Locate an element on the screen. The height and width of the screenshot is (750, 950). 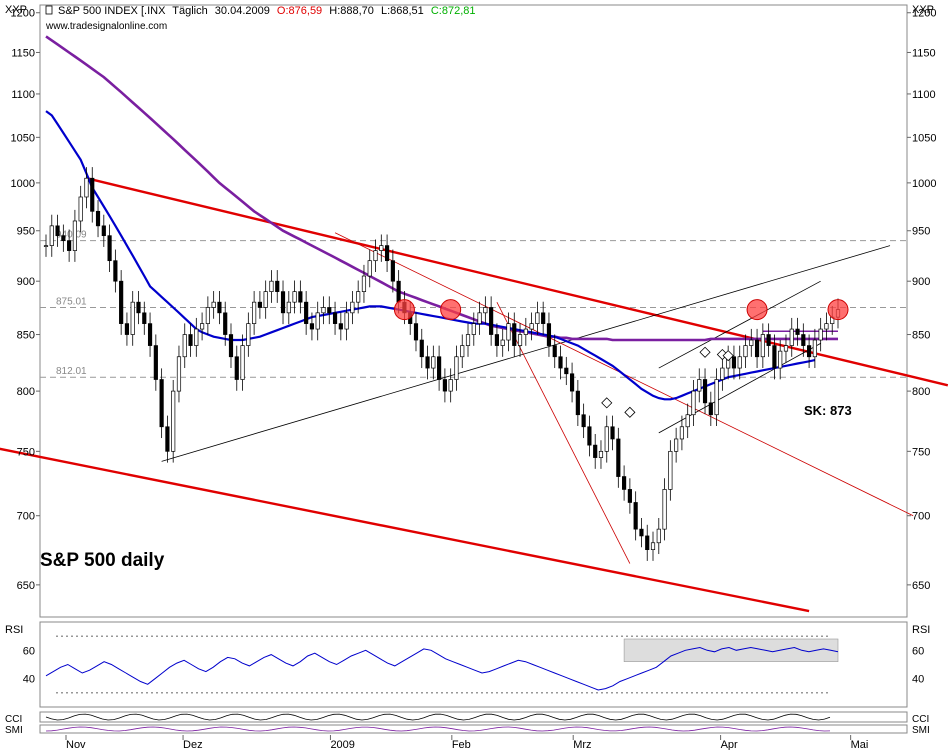
smi-panel is located at coordinates (473, 729).